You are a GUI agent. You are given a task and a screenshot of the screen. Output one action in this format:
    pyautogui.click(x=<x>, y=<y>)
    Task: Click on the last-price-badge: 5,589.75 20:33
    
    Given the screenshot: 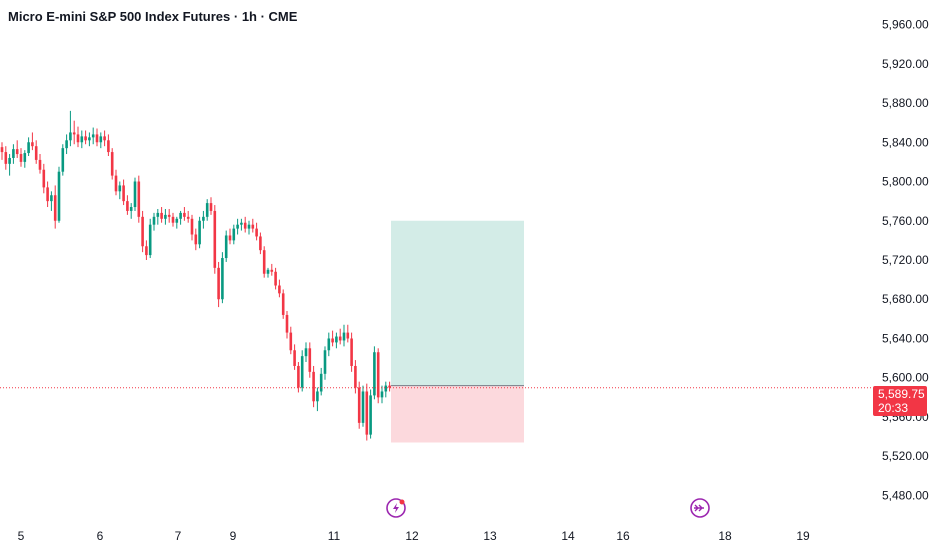 What is the action you would take?
    pyautogui.click(x=900, y=401)
    